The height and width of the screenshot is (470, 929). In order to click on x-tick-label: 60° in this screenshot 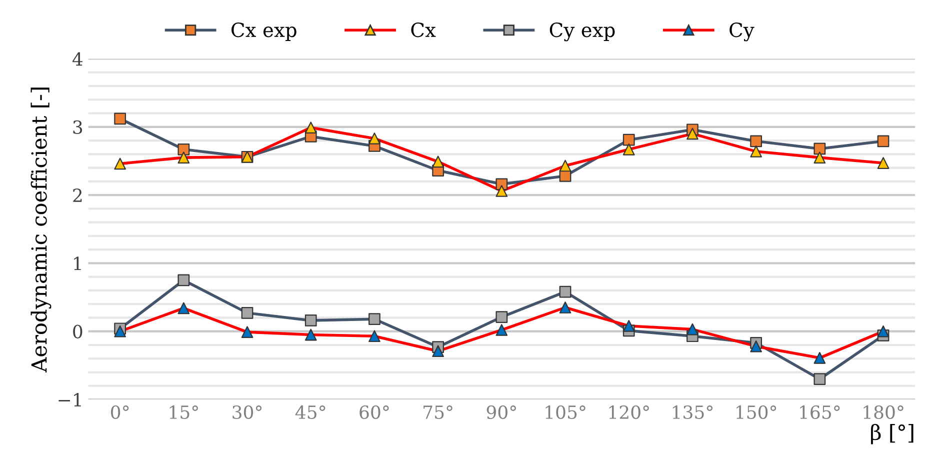, I will do `click(374, 412)`.